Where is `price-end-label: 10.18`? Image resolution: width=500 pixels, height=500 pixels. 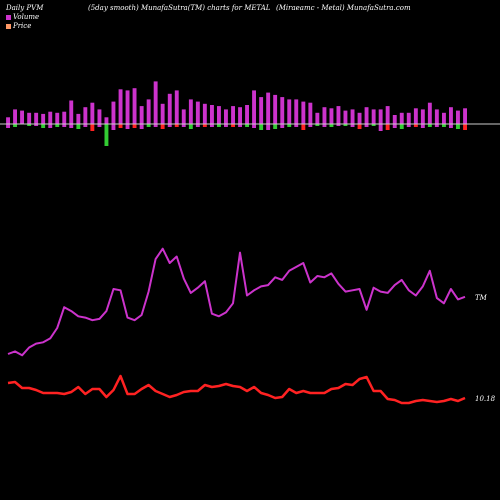 price-end-label: 10.18 is located at coordinates (485, 399).